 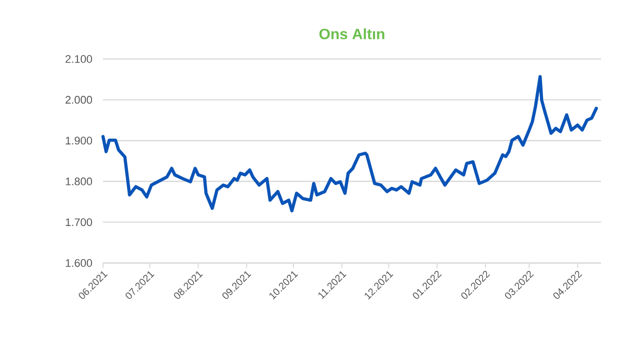 I want to click on y-tick-label: 1.700, so click(x=79, y=222).